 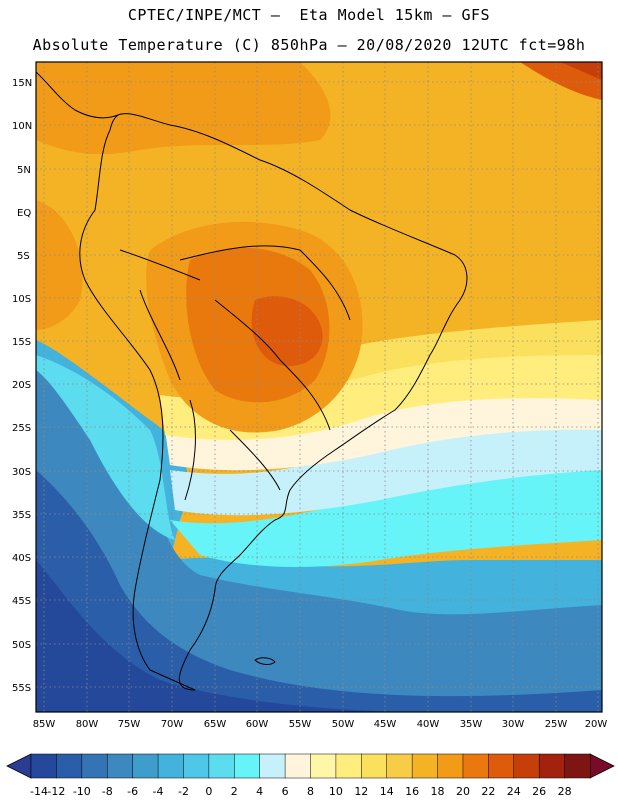 I want to click on lon-tick-label: 80W, so click(x=87, y=724).